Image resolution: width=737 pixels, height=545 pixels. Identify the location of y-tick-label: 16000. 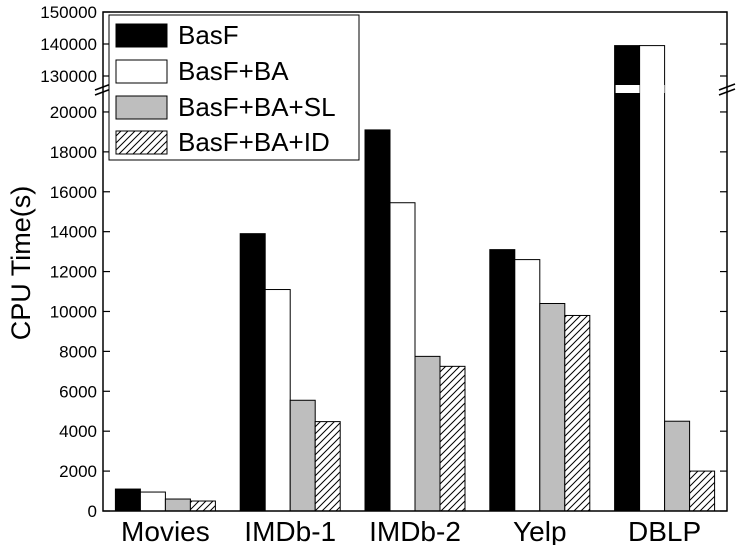
(73, 192).